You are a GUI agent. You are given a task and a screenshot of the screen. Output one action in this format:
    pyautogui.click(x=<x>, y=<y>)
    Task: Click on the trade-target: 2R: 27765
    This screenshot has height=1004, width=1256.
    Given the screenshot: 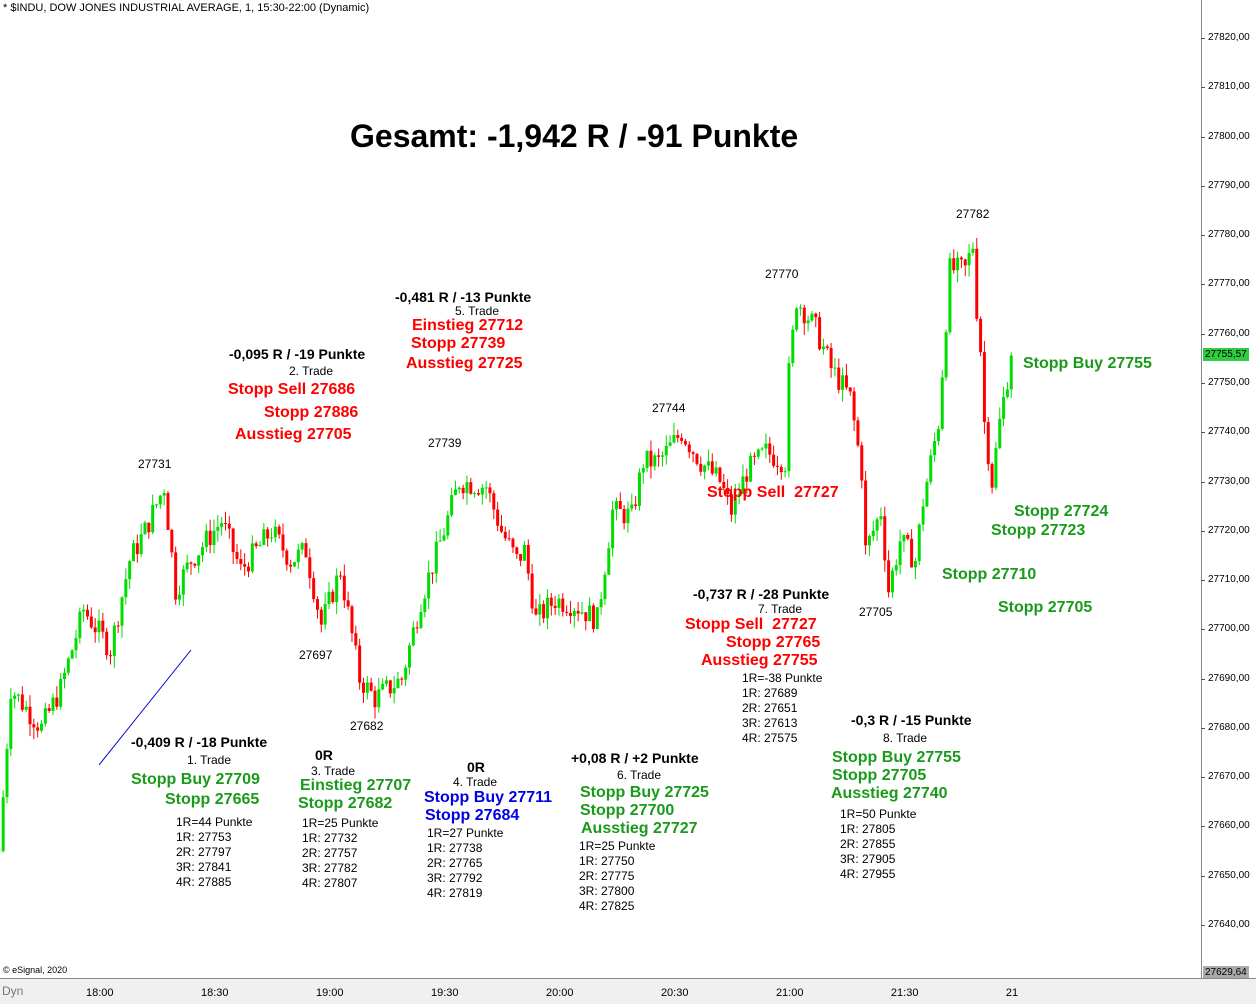 What is the action you would take?
    pyautogui.click(x=455, y=863)
    